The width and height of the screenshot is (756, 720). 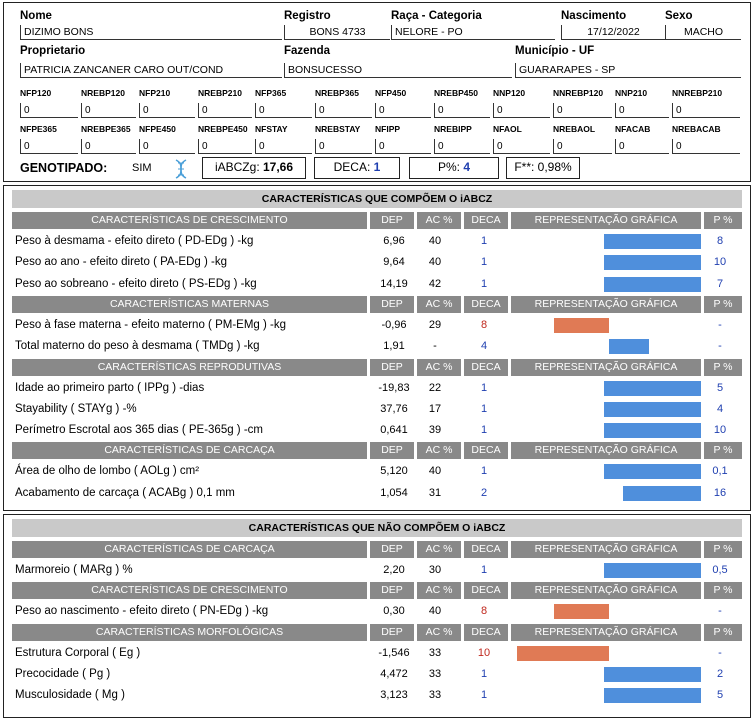 I want to click on small_fields_row1-label-nrebp120: NREBP120, so click(x=103, y=93).